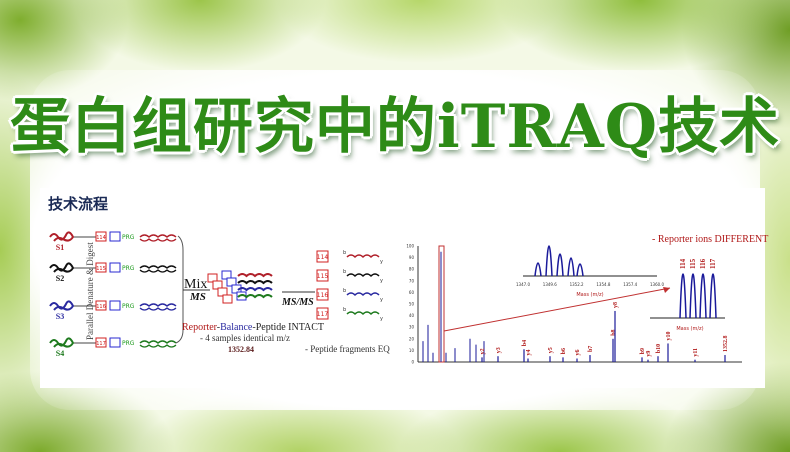  What do you see at coordinates (614, 332) in the screenshot?
I see `peak-label: b8` at bounding box center [614, 332].